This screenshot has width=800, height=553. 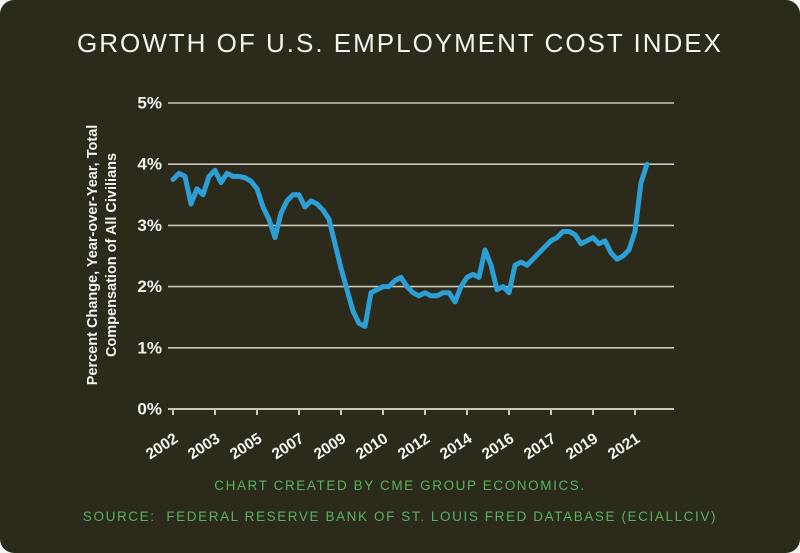 I want to click on y-tick-label: 0%, so click(x=149, y=409).